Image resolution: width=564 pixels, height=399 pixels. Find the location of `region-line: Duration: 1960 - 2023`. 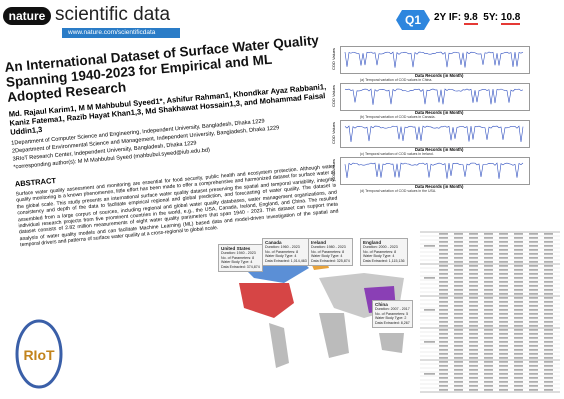

region-line: Duration: 1960 - 2023 is located at coordinates (282, 247).